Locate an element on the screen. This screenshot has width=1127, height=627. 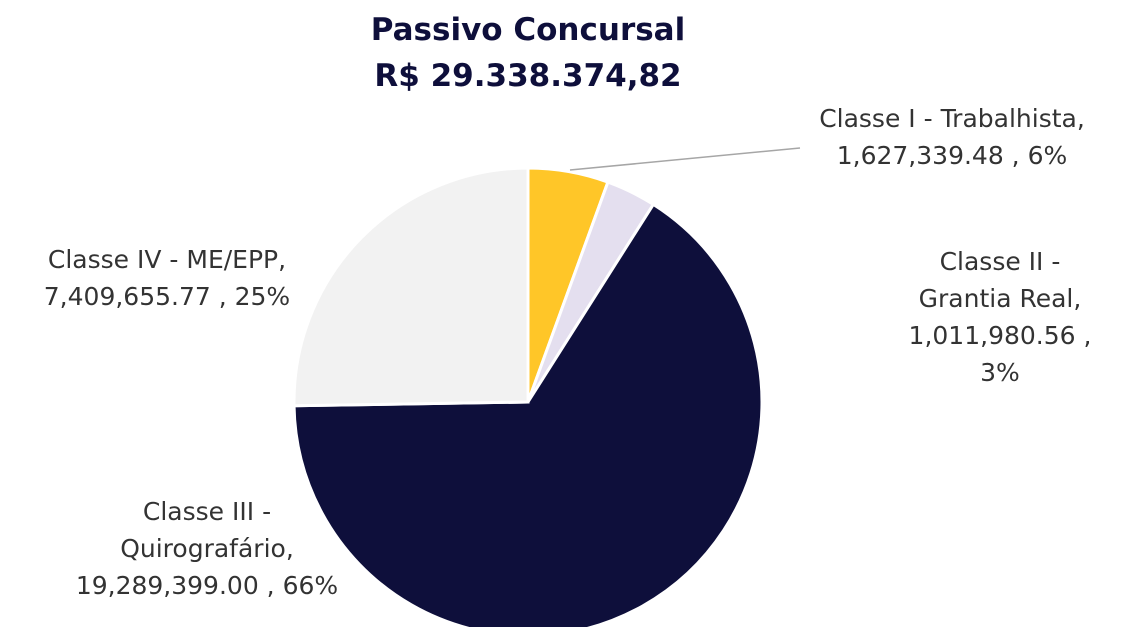
percent-label: 6% is located at coordinates (1048, 155).